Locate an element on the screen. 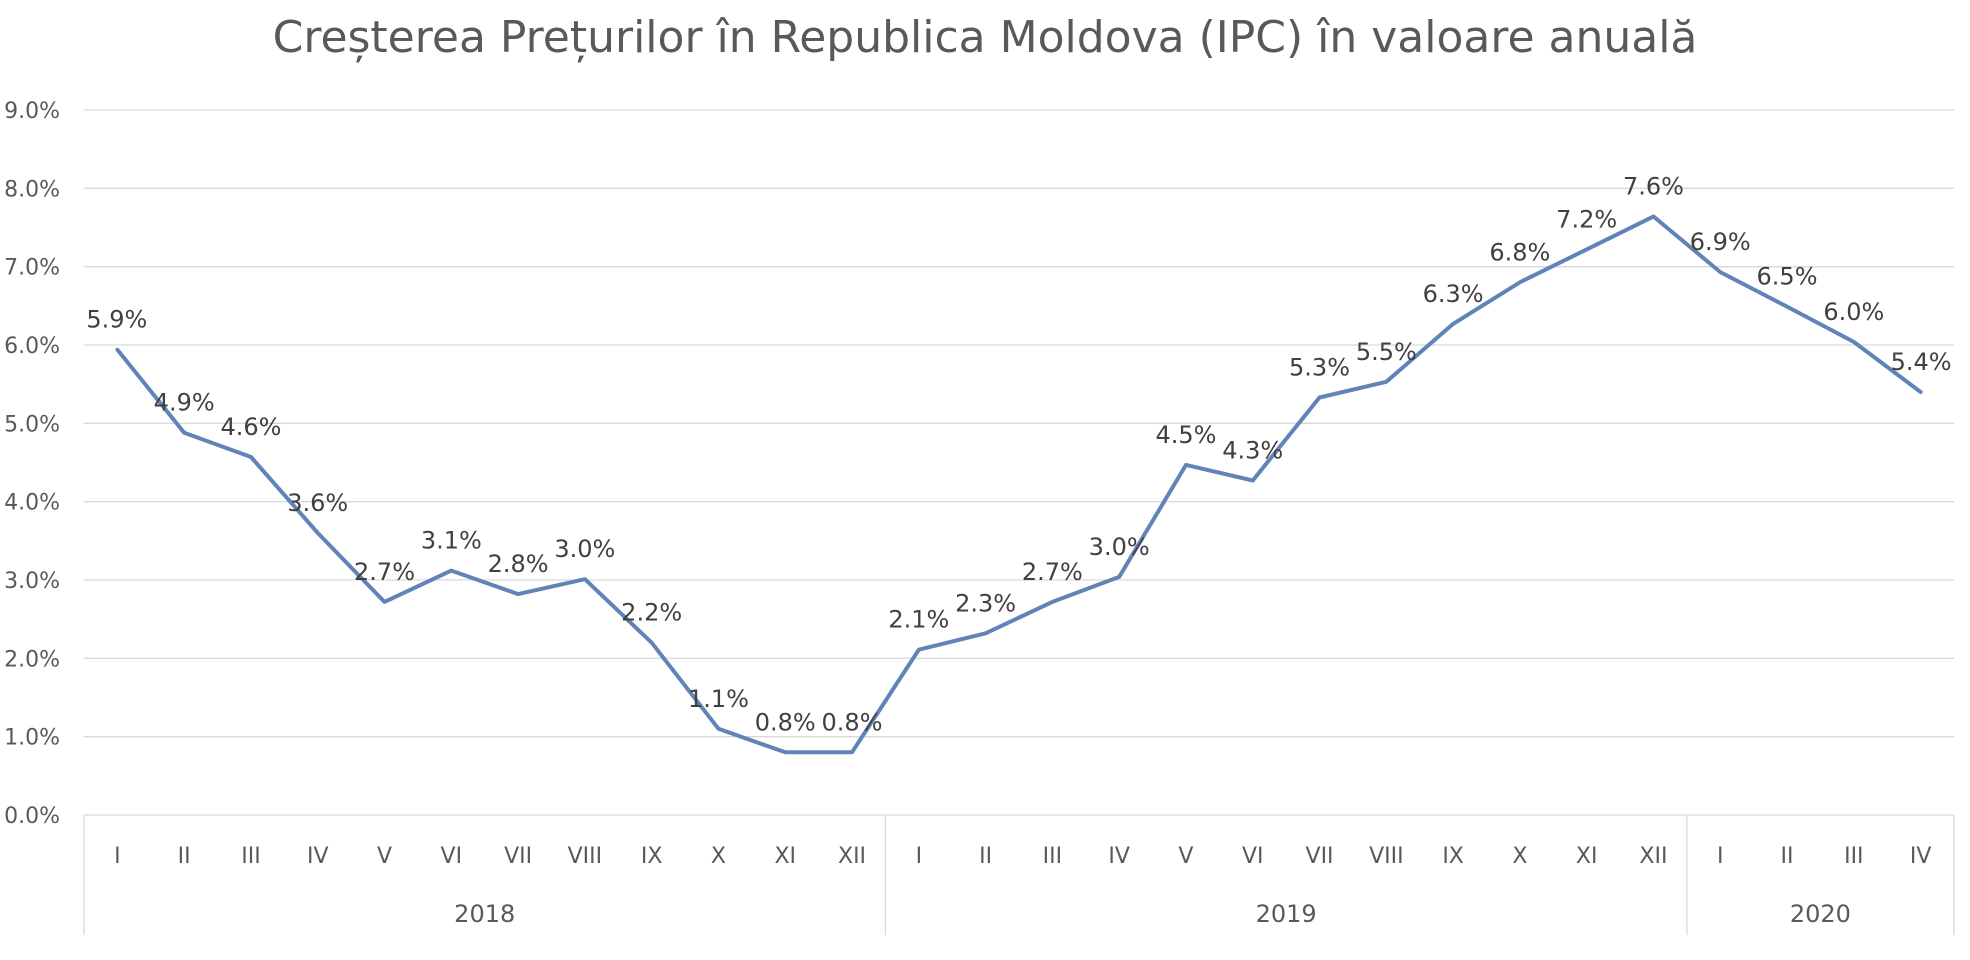 Image resolution: width=1970 pixels, height=960 pixels. data-label: 4.9% is located at coordinates (184, 403).